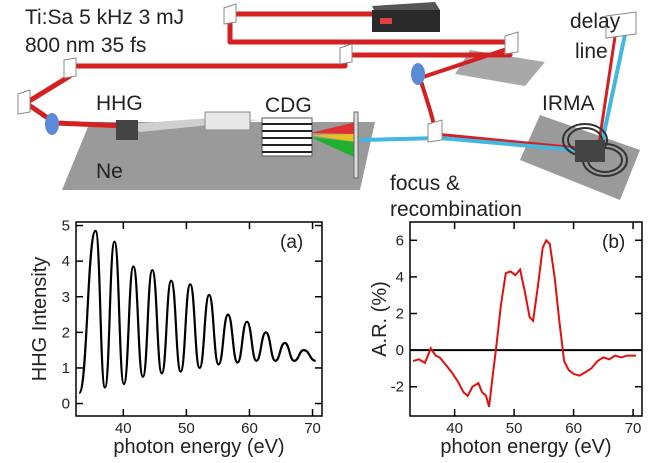 This screenshot has width=661, height=463. What do you see at coordinates (52, 124) in the screenshot?
I see `lens-icon` at bounding box center [52, 124].